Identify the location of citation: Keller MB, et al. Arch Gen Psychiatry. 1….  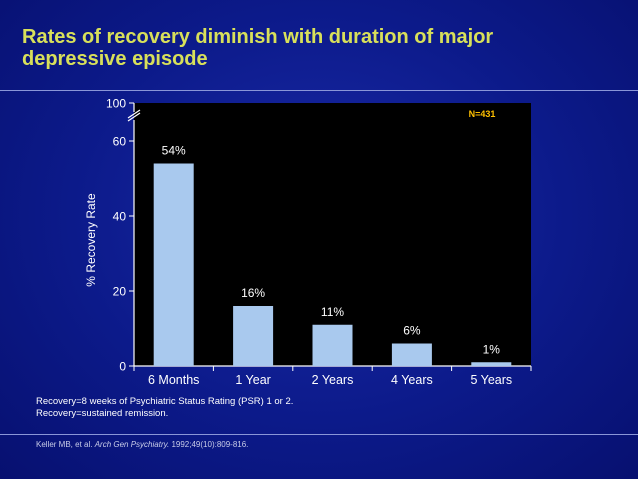
(142, 444).